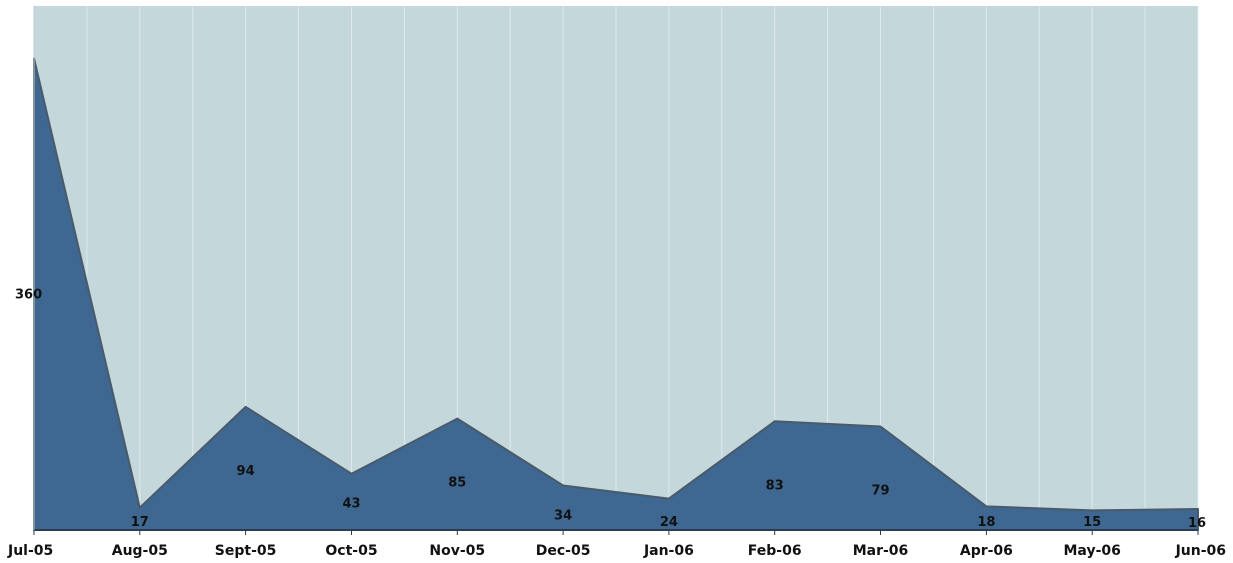 The image size is (1233, 563). What do you see at coordinates (881, 551) in the screenshot?
I see `x-tick-label: Mar-06` at bounding box center [881, 551].